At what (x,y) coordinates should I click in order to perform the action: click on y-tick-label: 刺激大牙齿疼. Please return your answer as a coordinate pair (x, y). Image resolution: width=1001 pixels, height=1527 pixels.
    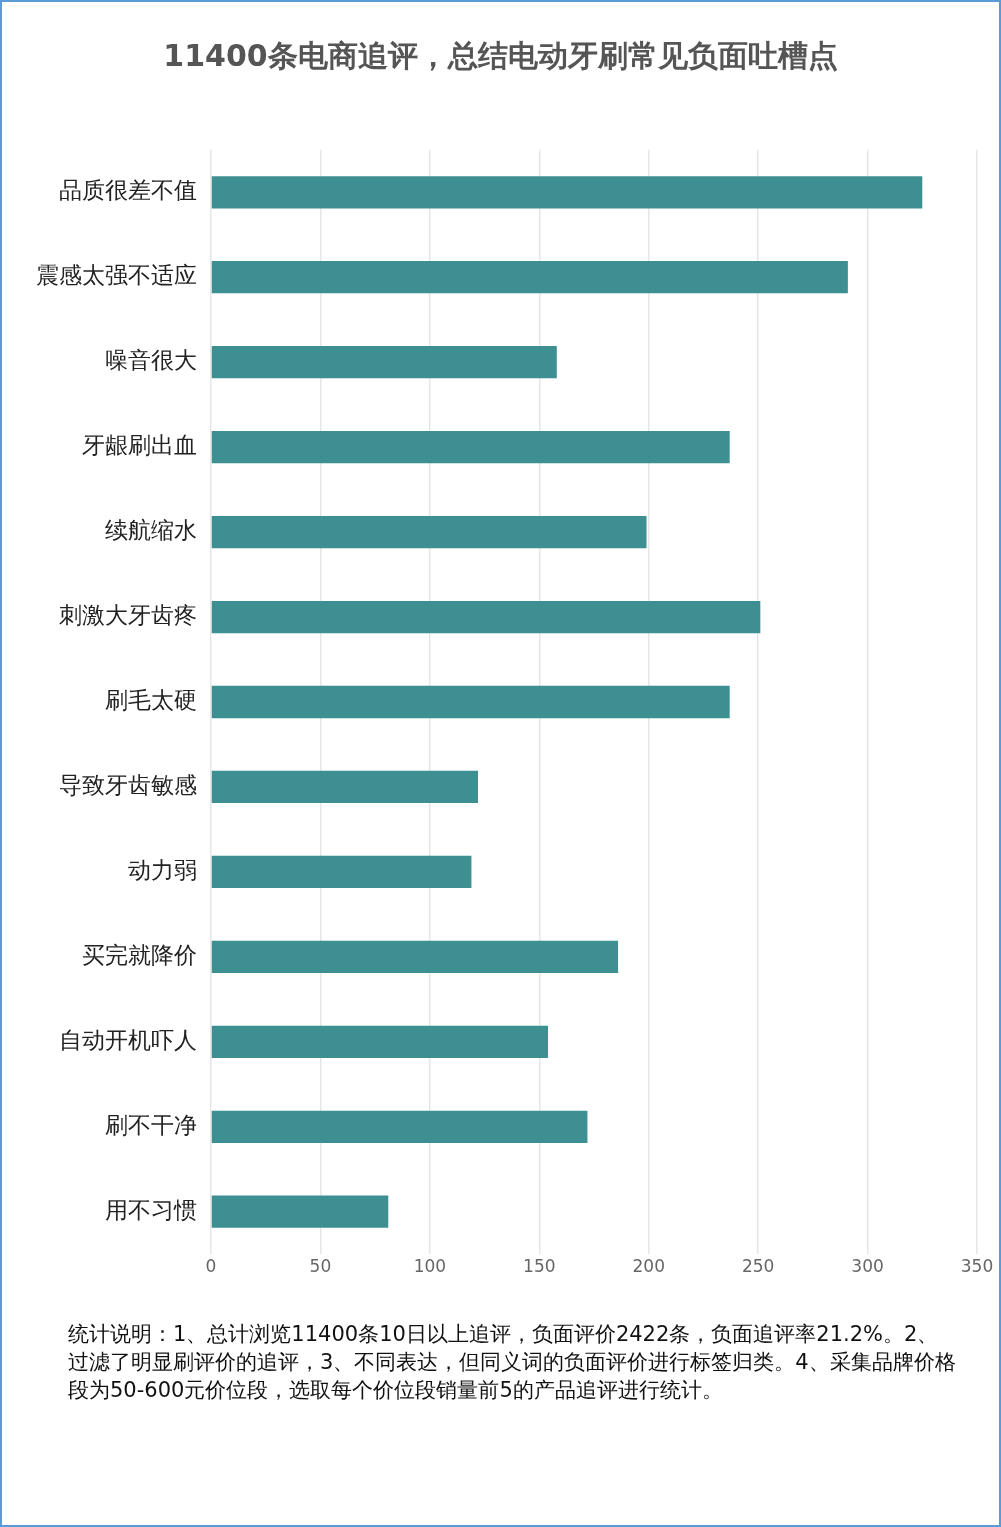
    Looking at the image, I should click on (128, 615).